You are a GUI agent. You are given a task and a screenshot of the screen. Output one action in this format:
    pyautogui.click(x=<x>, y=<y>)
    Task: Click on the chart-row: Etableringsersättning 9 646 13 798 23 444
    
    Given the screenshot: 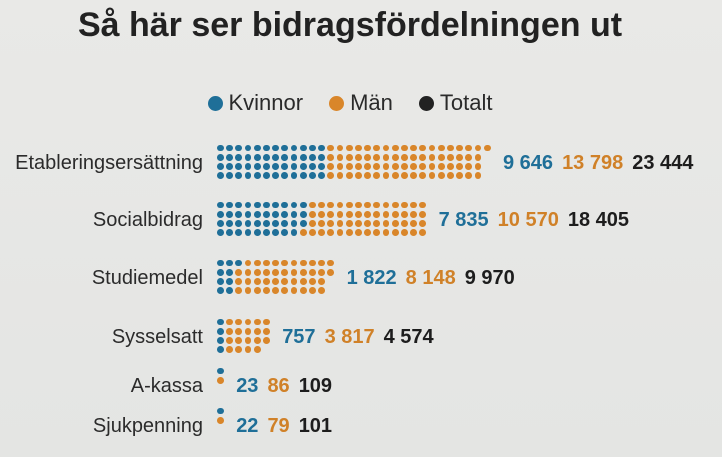 What is the action you would take?
    pyautogui.click(x=346, y=163)
    